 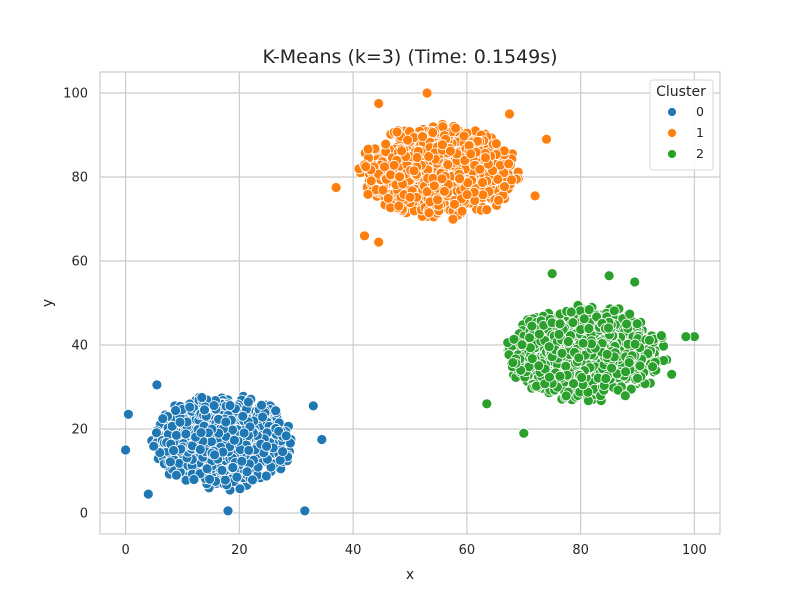 I want to click on y-tick-label: 40, so click(x=79, y=346).